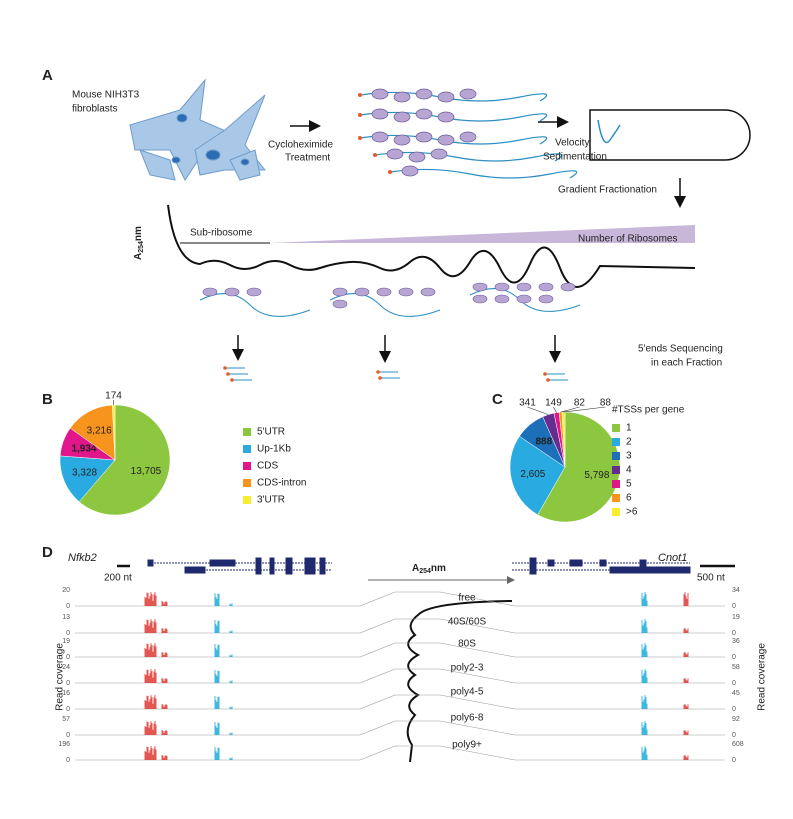  Describe the element at coordinates (468, 133) in the screenshot. I see `polysomes` at that location.